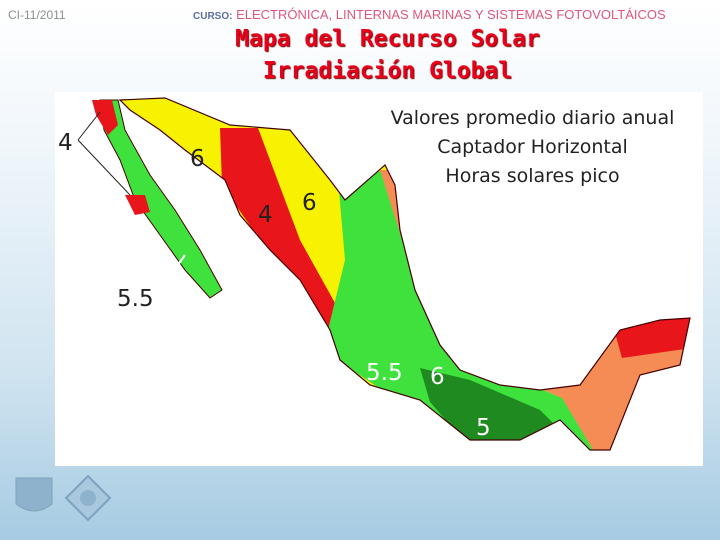  Describe the element at coordinates (88, 498) in the screenshot. I see `institute-logo` at that location.